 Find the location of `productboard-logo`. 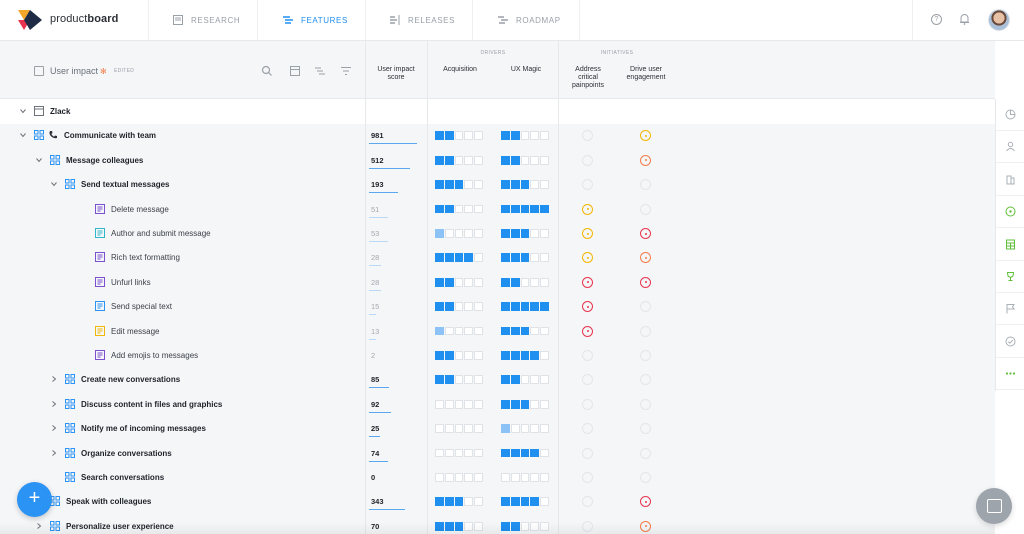

productboard-logo is located at coordinates (30, 20).